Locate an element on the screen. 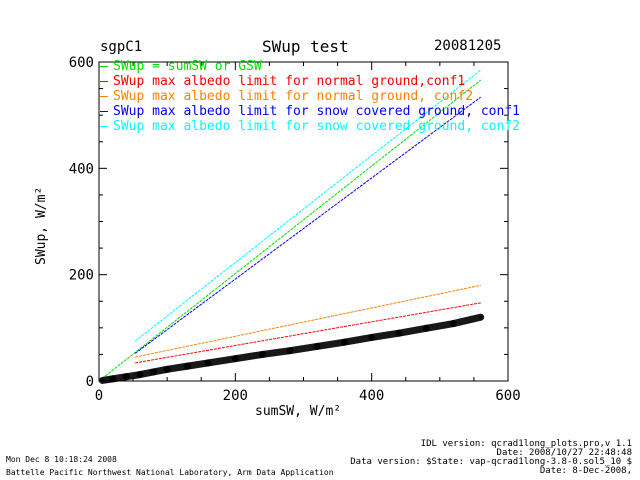 This screenshot has width=640, height=480. footer-date2: Date: 8-Dec-2008, is located at coordinates (585, 471).